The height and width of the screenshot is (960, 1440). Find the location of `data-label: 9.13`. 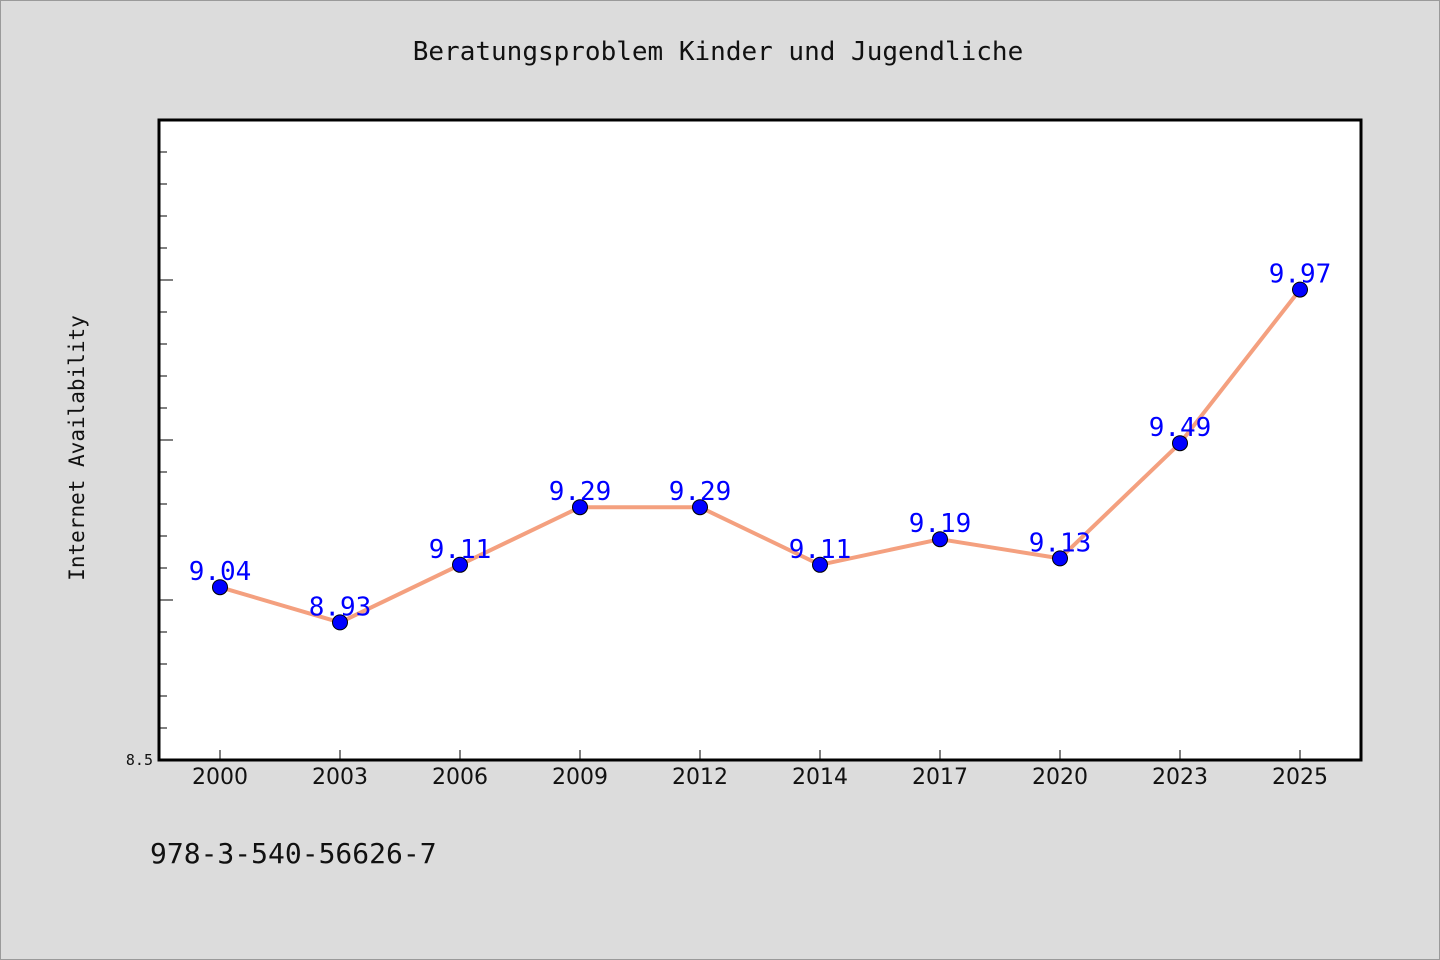

data-label: 9.13 is located at coordinates (1060, 543).